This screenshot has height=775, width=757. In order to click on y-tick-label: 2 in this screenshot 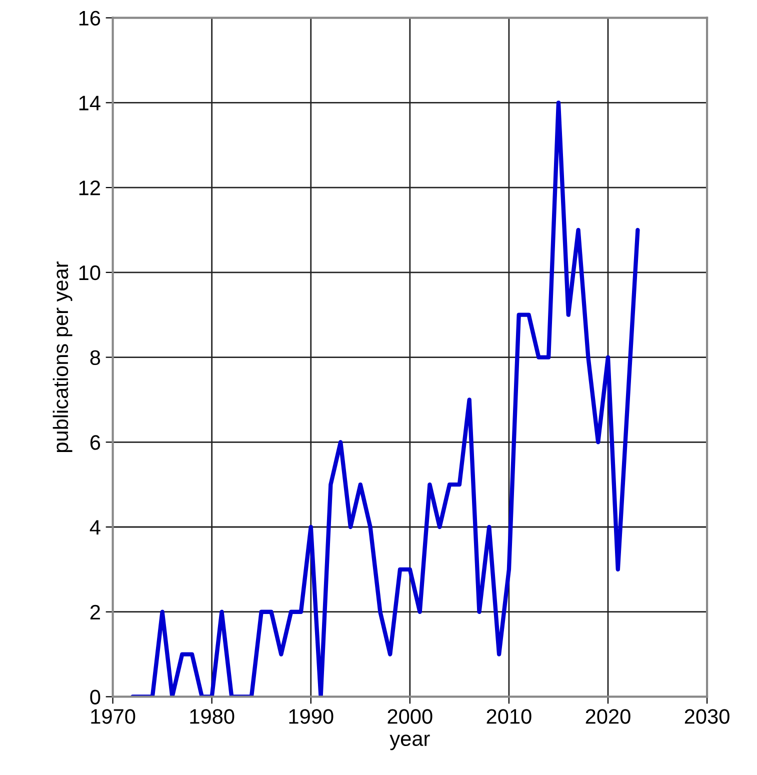, I will do `click(95, 612)`.